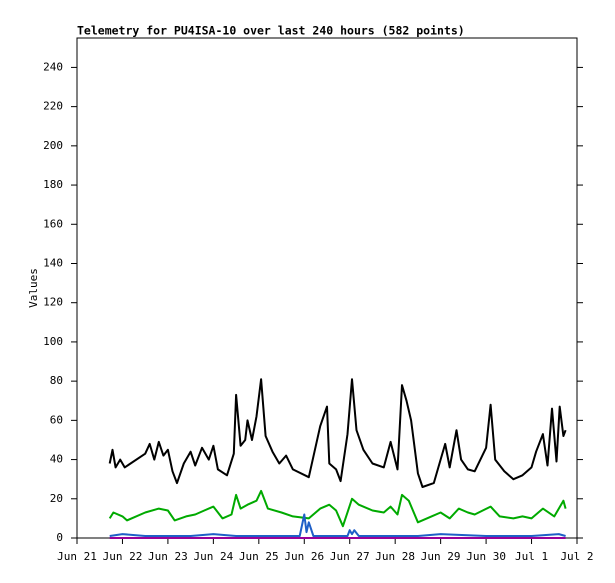 The width and height of the screenshot is (615, 583). I want to click on x-tick-label: Jun 23, so click(168, 556).